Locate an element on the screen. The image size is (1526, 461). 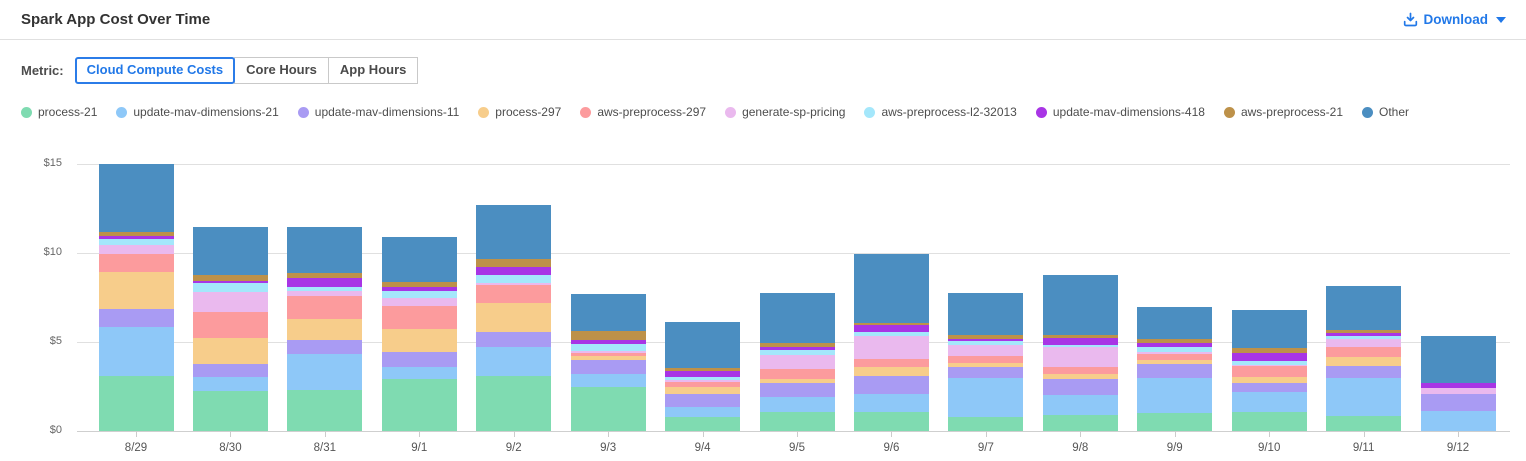
legend-item-other: Other is located at coordinates (1385, 112).